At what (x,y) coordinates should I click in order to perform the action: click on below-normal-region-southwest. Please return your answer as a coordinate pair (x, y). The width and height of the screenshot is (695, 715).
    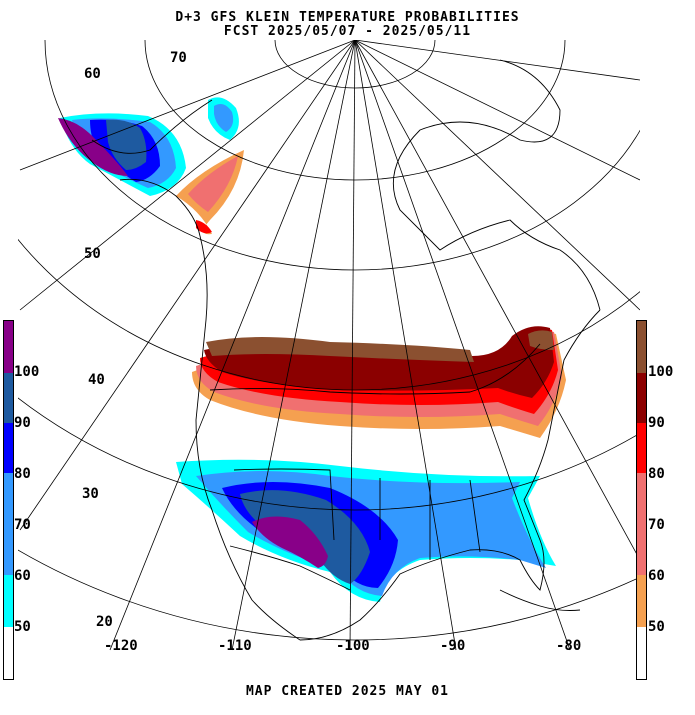
    Looking at the image, I should click on (366, 530).